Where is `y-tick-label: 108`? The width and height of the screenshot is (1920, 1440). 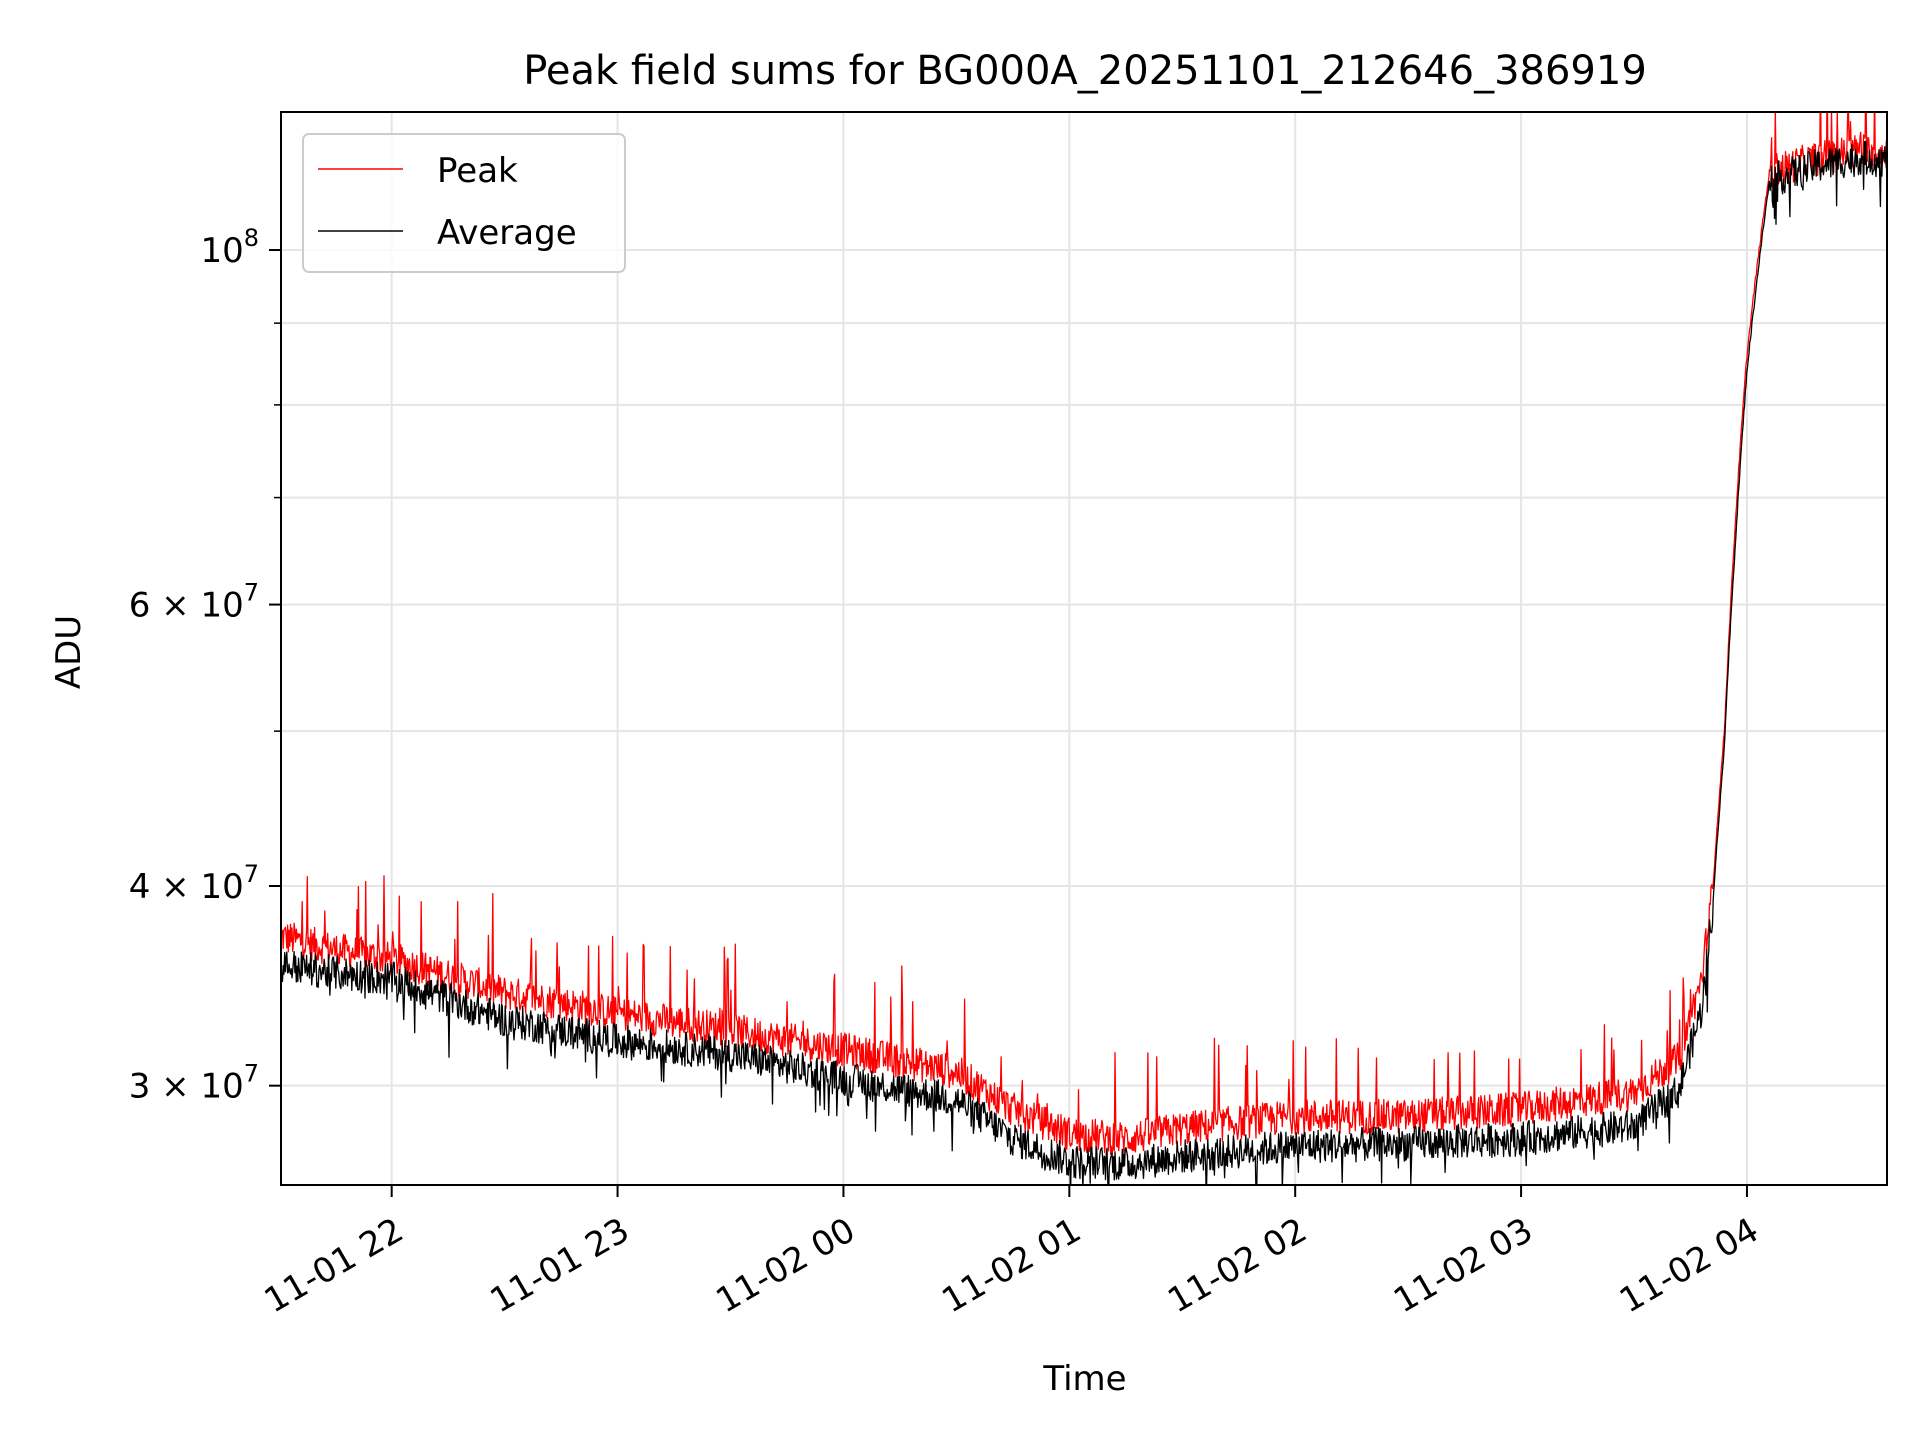
y-tick-label: 108 is located at coordinates (229, 247).